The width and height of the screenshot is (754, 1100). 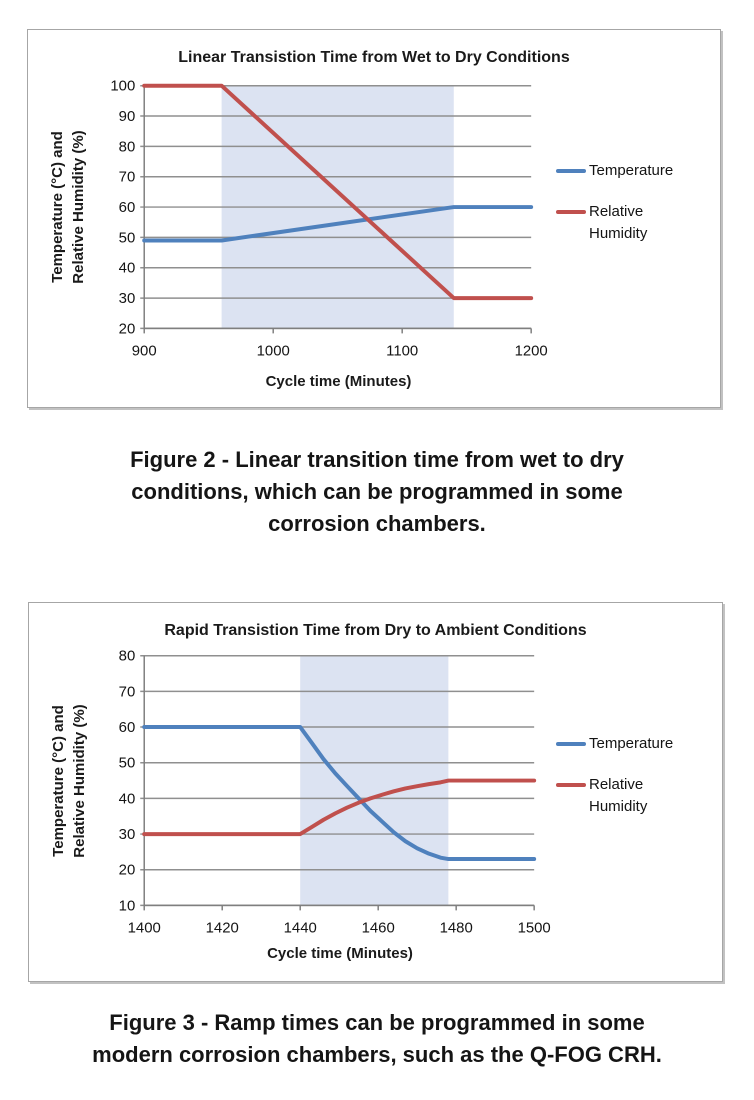 I want to click on svg-text: 1440, so click(x=300, y=927).